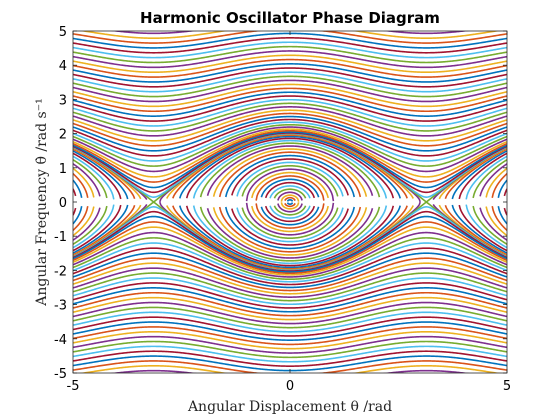 This screenshot has width=560, height=420. What do you see at coordinates (63, 203) in the screenshot?
I see `y-tick-label: 0` at bounding box center [63, 203].